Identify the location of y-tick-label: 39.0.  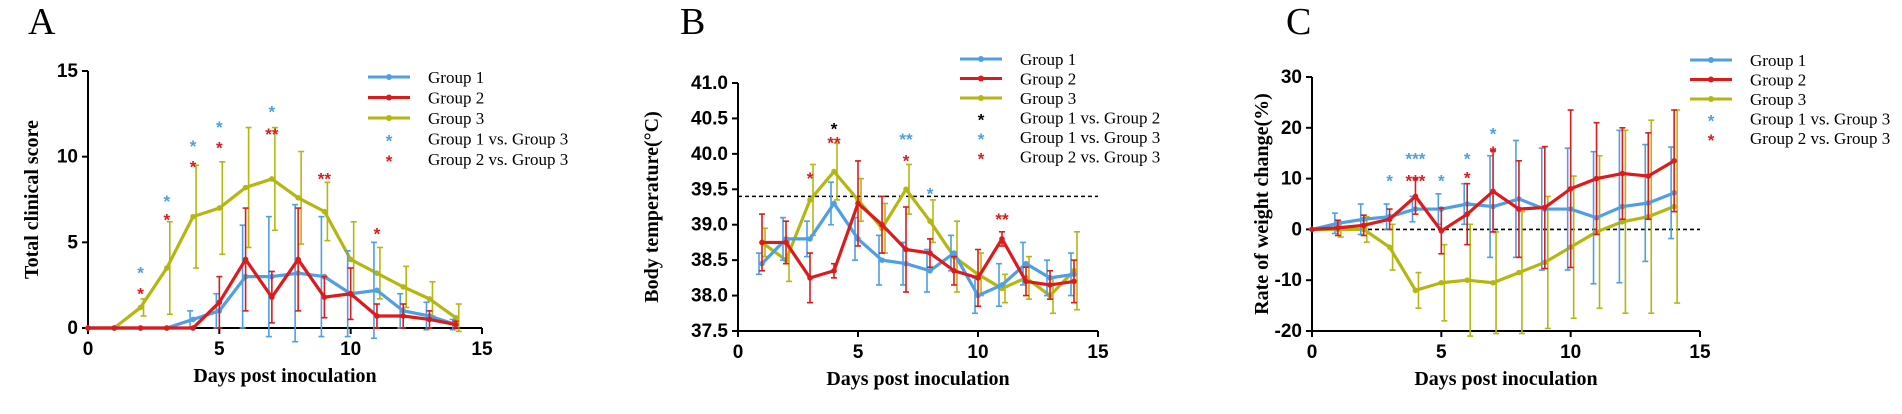
(709, 225).